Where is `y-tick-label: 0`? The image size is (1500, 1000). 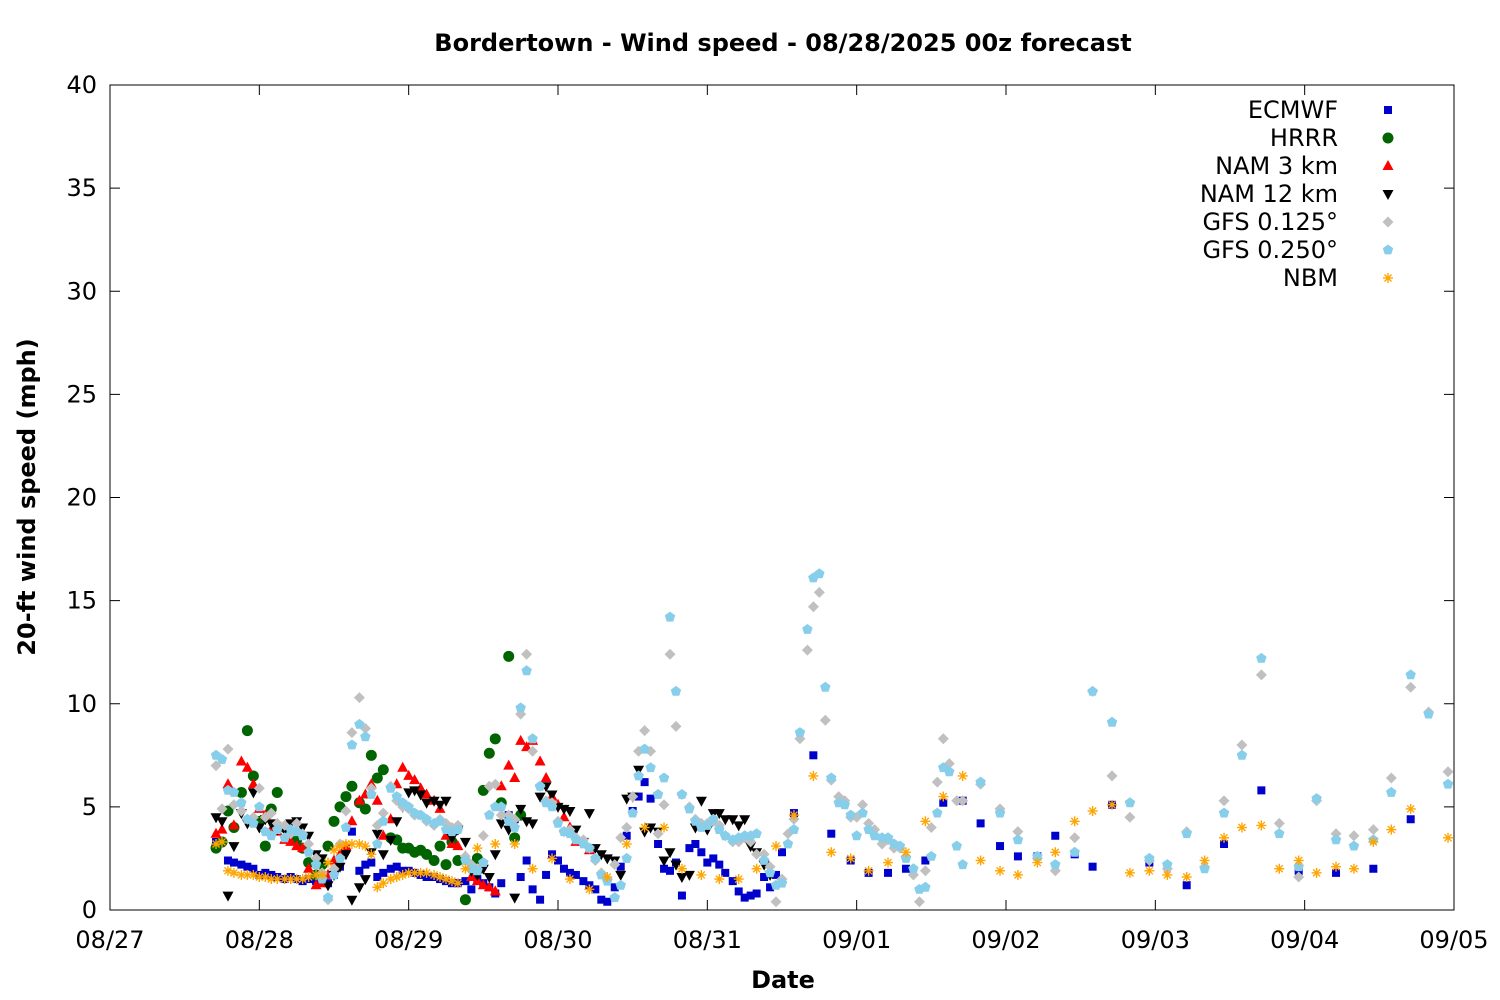
y-tick-label: 0 is located at coordinates (89, 910).